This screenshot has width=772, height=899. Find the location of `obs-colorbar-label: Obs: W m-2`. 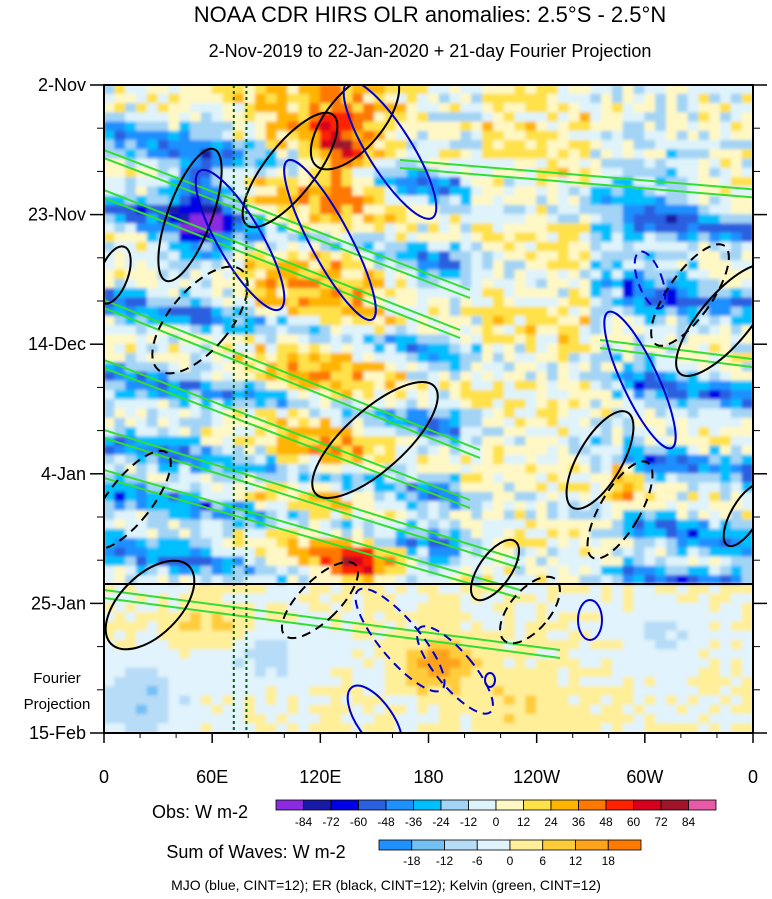

obs-colorbar-label: Obs: W m-2 is located at coordinates (200, 812).